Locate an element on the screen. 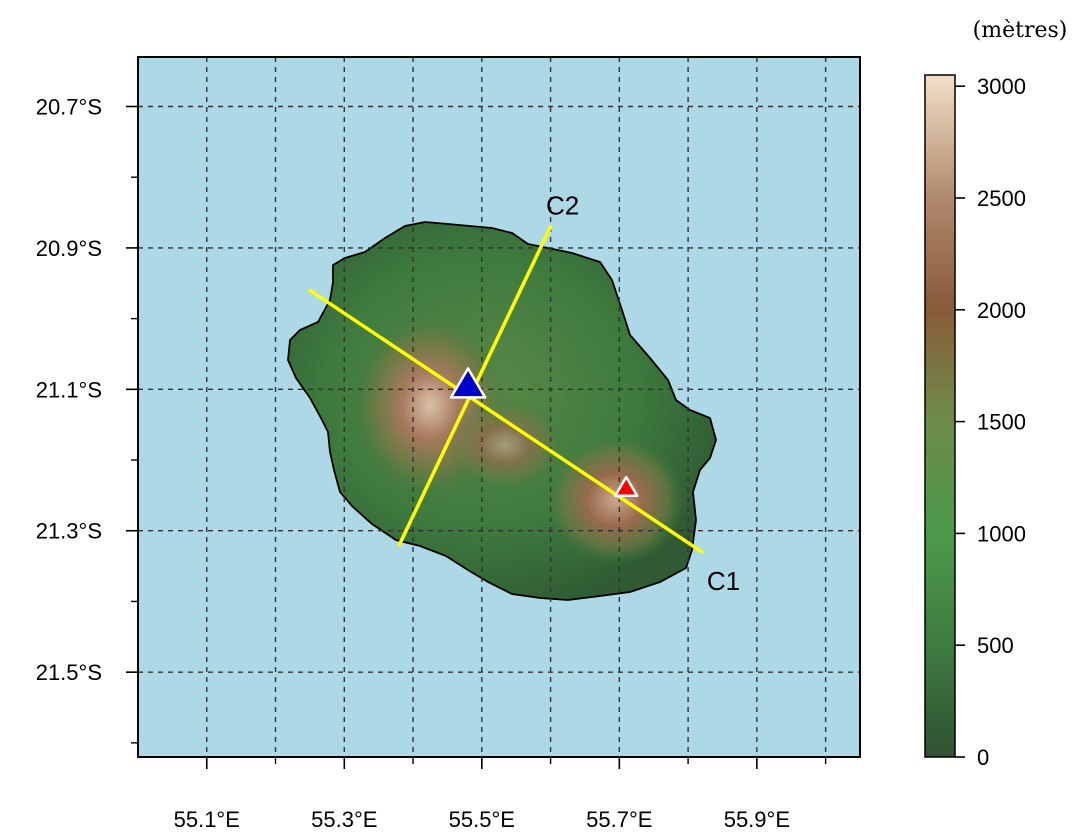 This screenshot has height=832, width=1079. lon-tick-label: 55.9°E is located at coordinates (757, 819).